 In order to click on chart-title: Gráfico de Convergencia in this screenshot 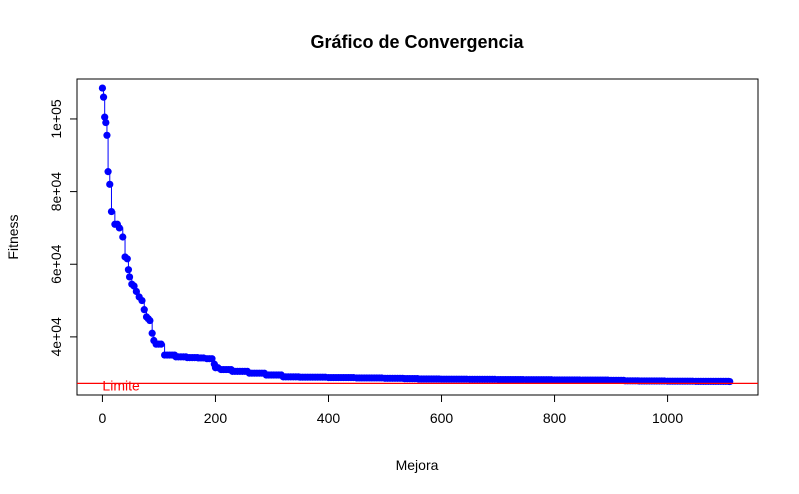, I will do `click(417, 42)`.